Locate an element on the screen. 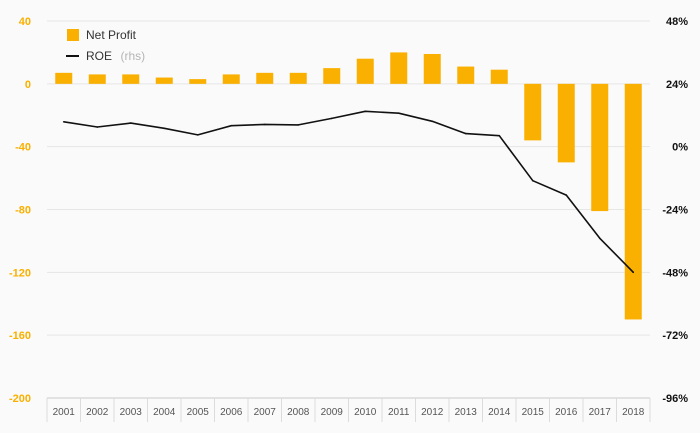 The image size is (700, 433). bar-2013 is located at coordinates (466, 75).